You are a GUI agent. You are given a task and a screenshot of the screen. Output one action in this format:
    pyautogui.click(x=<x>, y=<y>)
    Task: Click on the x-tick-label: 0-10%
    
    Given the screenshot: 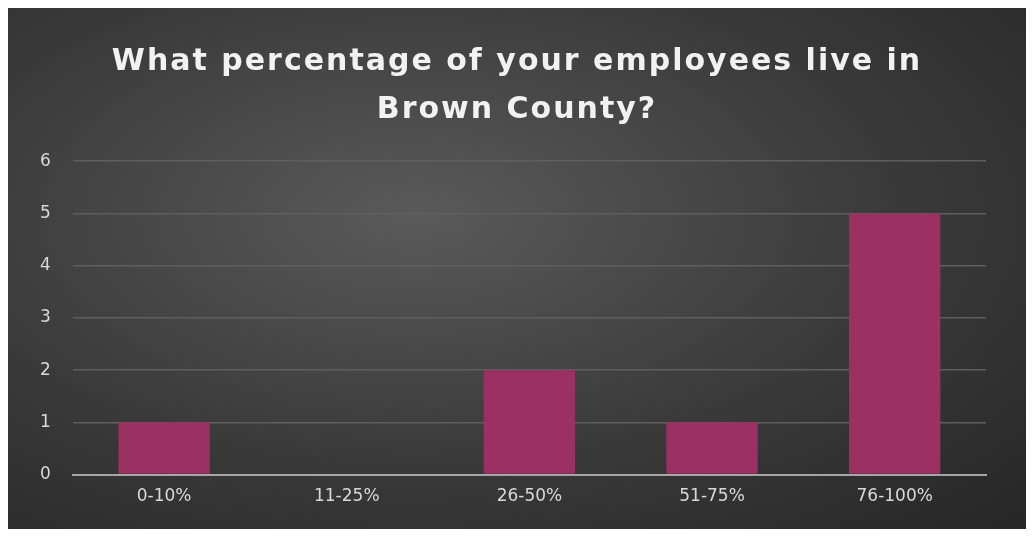 What is the action you would take?
    pyautogui.click(x=164, y=495)
    